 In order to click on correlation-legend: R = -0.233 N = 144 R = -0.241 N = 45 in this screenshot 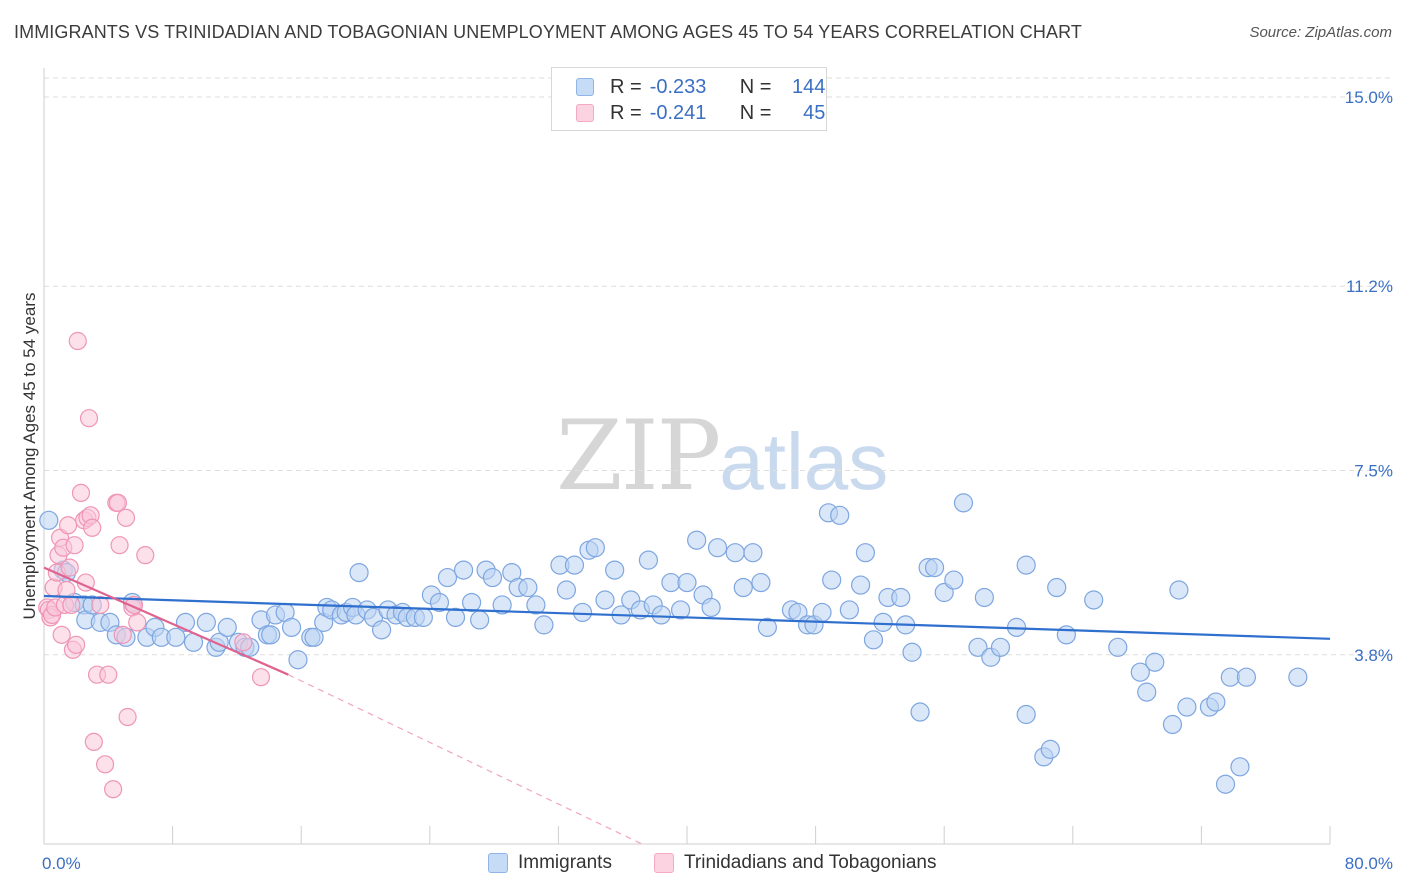, I will do `click(689, 99)`.